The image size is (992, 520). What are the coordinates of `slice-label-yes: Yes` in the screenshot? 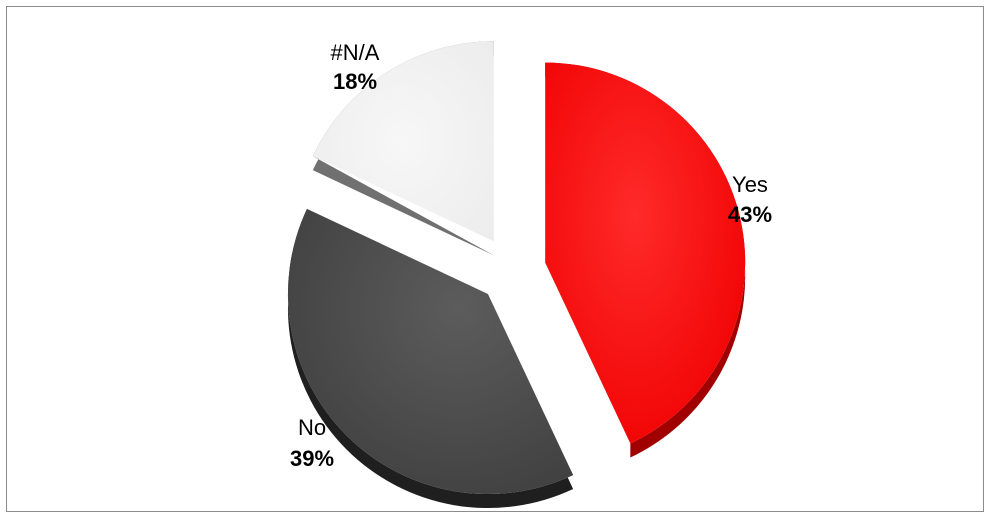 It's located at (750, 184).